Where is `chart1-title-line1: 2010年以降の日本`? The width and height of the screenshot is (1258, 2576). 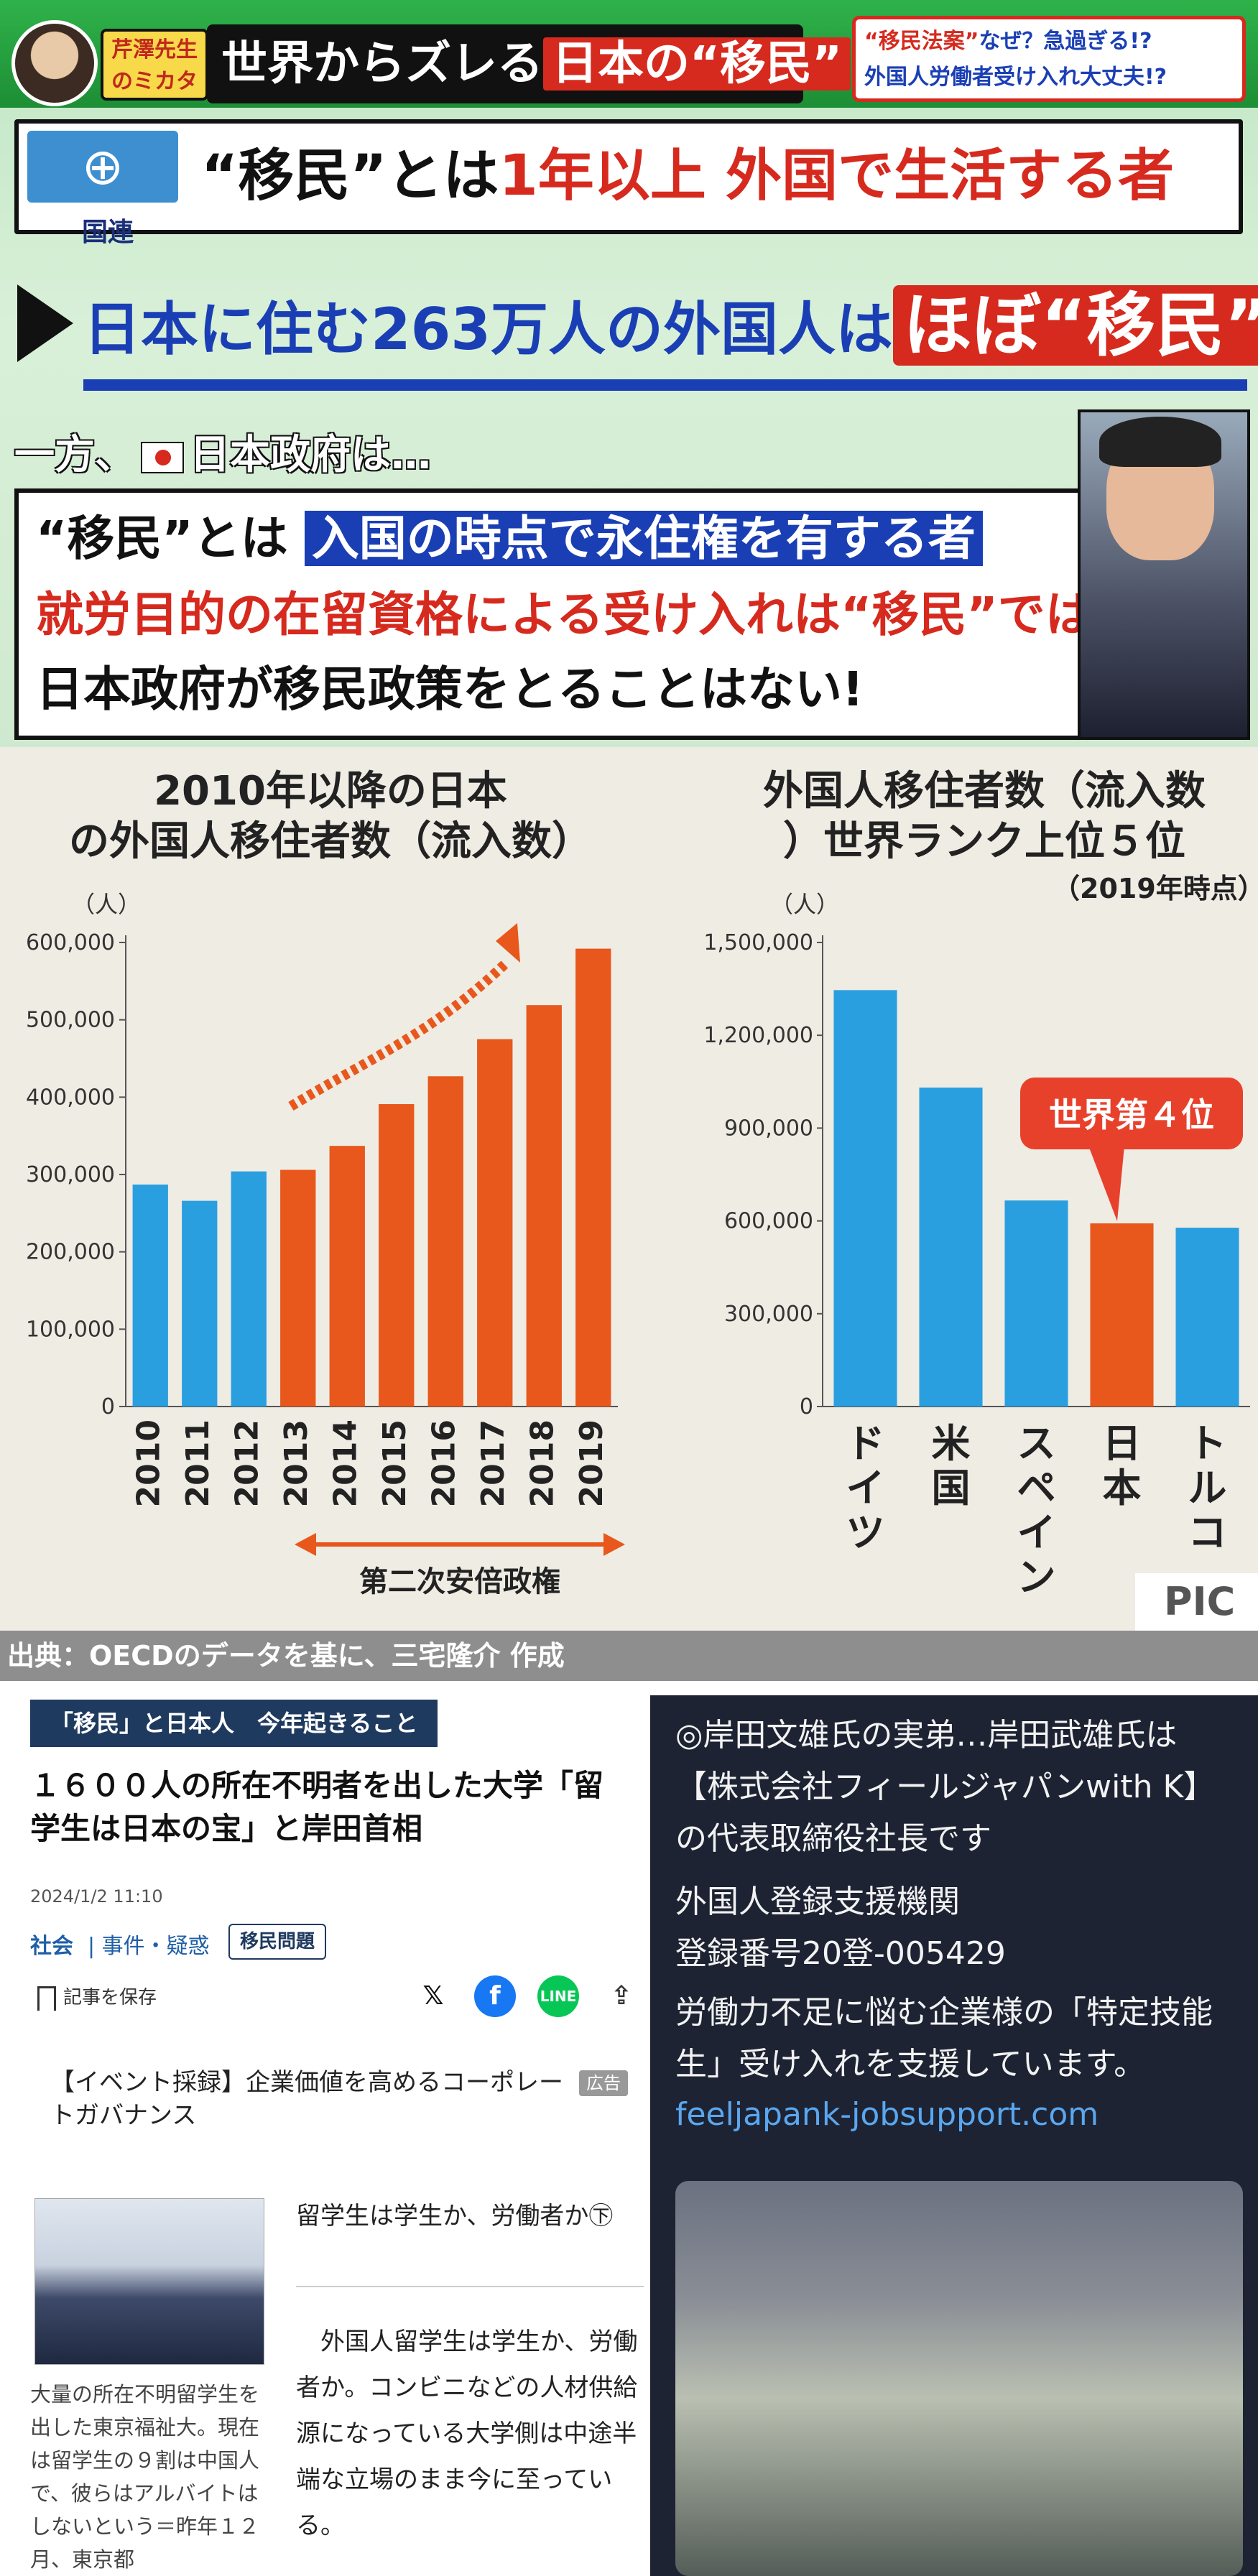
chart1-title-line1: 2010年以降の日本 is located at coordinates (330, 791).